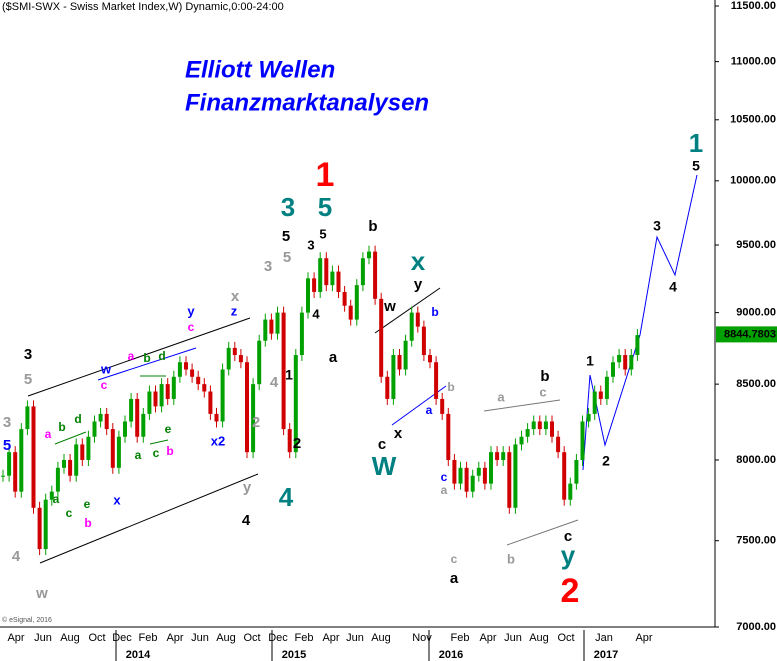 Image resolution: width=777 pixels, height=661 pixels. What do you see at coordinates (168, 429) in the screenshot?
I see `wave-label: e` at bounding box center [168, 429].